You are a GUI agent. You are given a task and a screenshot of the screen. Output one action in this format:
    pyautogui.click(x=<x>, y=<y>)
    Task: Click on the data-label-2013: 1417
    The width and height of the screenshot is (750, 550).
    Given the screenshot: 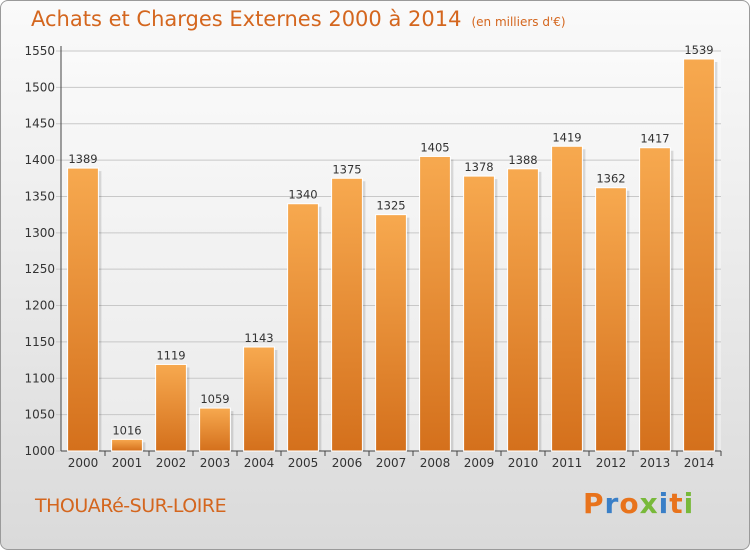 What is the action you would take?
    pyautogui.click(x=654, y=139)
    